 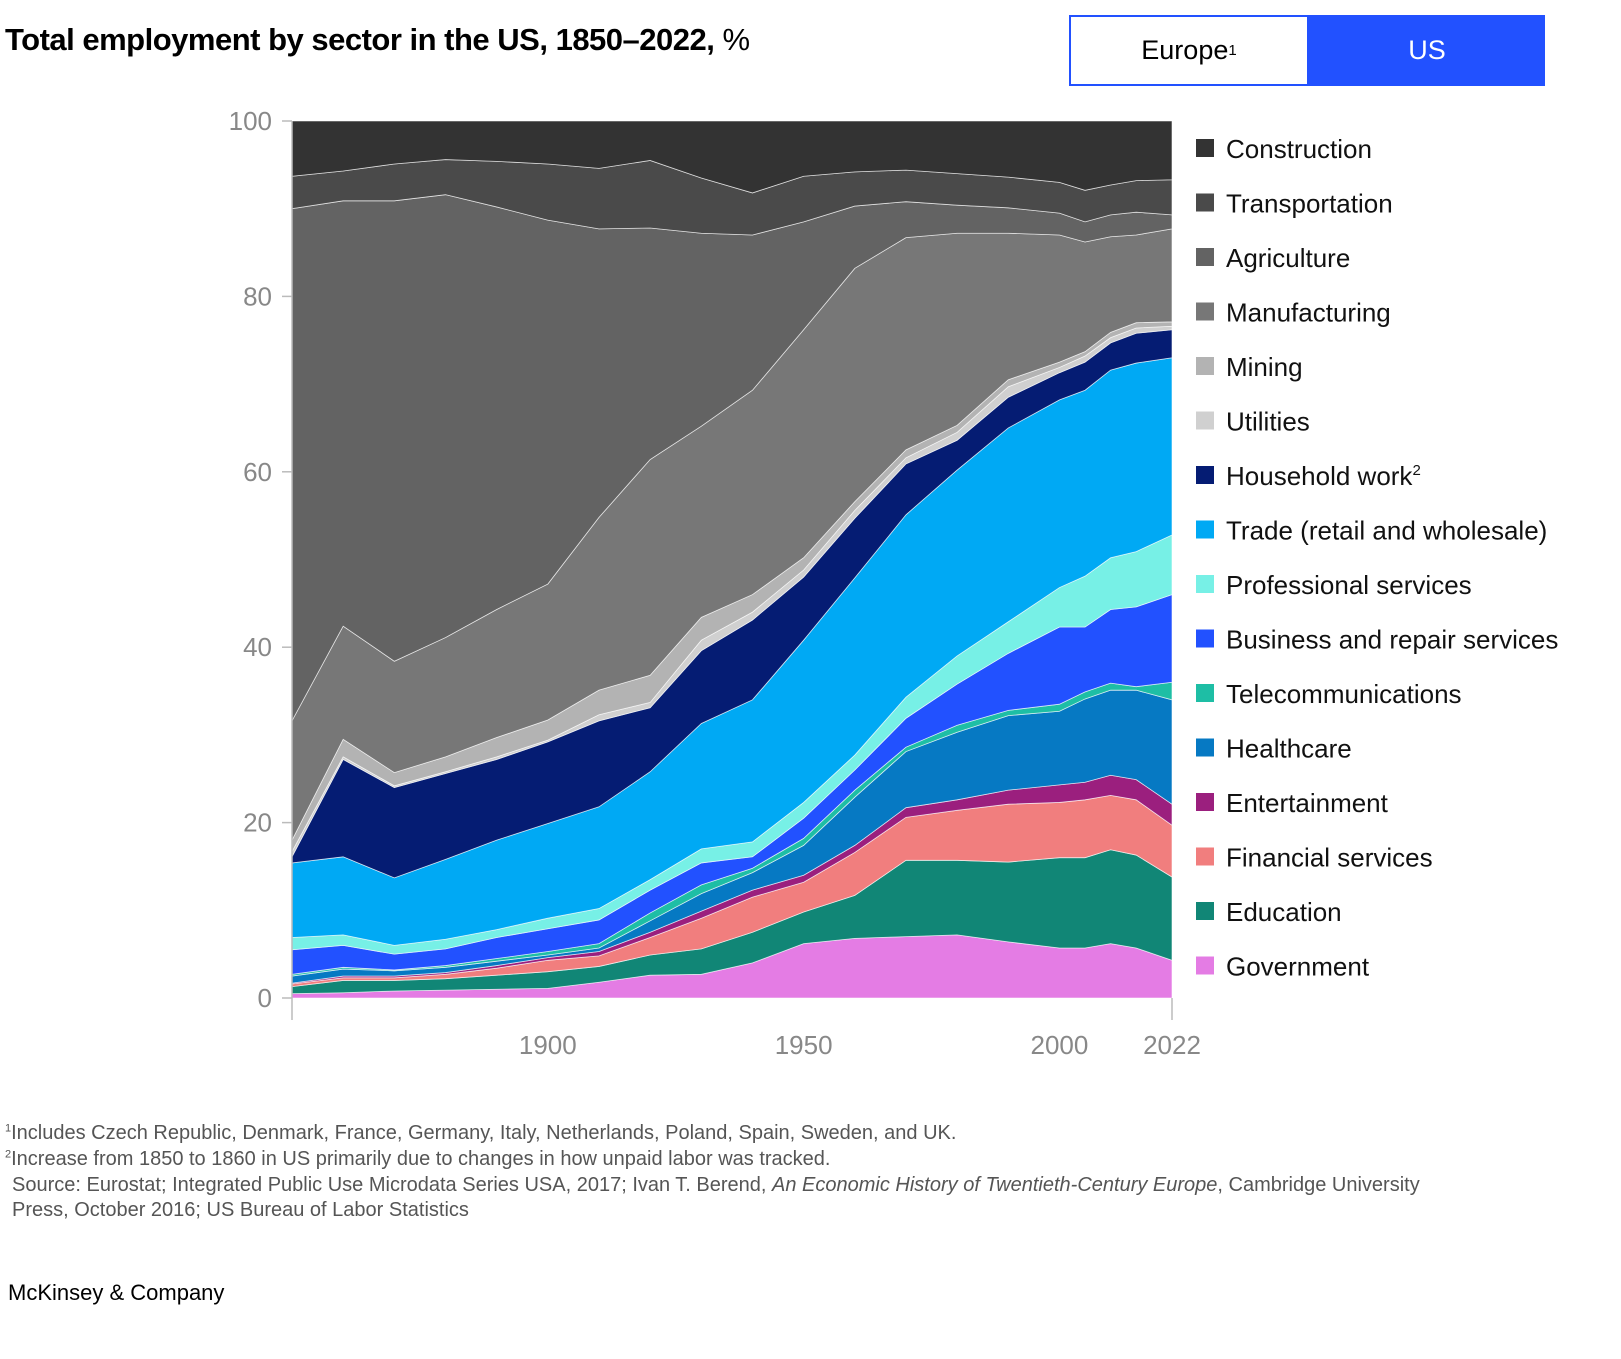 What do you see at coordinates (257, 647) in the screenshot?
I see `y-tick-label: 40` at bounding box center [257, 647].